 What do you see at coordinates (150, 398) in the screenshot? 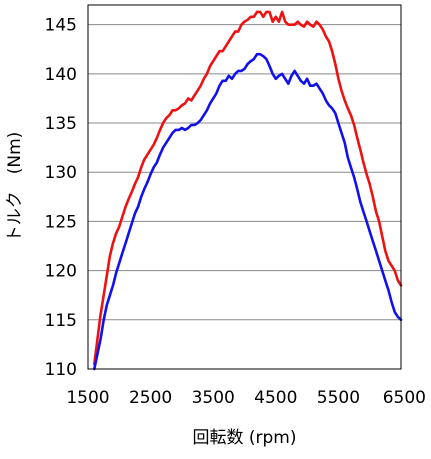
I see `x-tick-label: 2500` at bounding box center [150, 398].